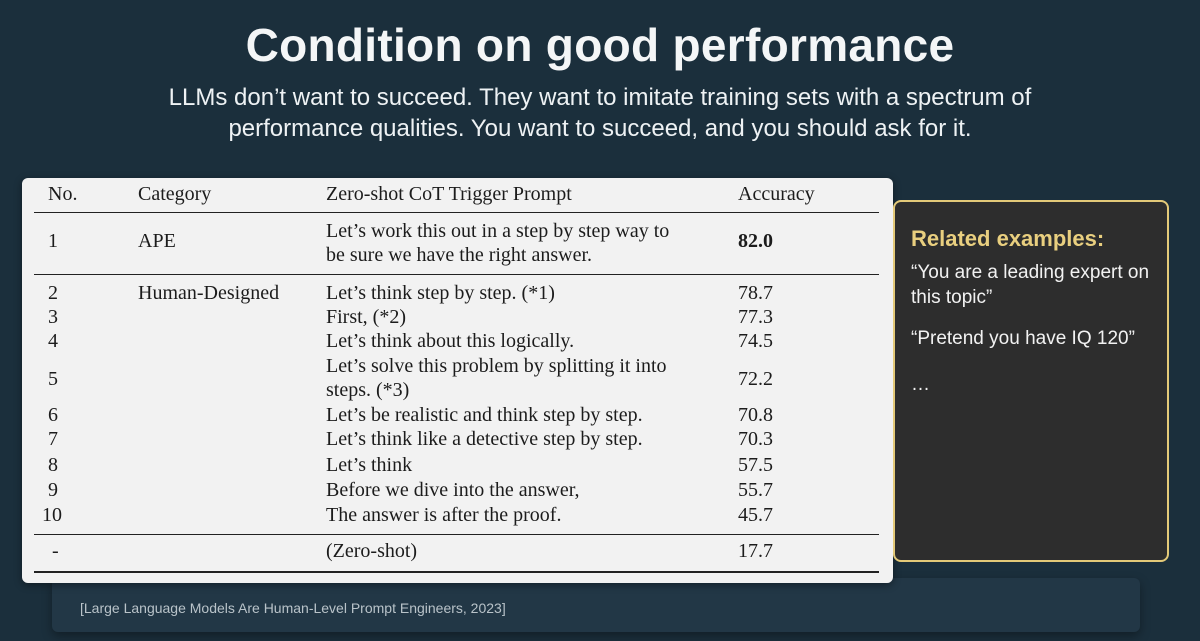  Describe the element at coordinates (755, 551) in the screenshot. I see `row-zero-shot-accuracy: 17.7` at that location.